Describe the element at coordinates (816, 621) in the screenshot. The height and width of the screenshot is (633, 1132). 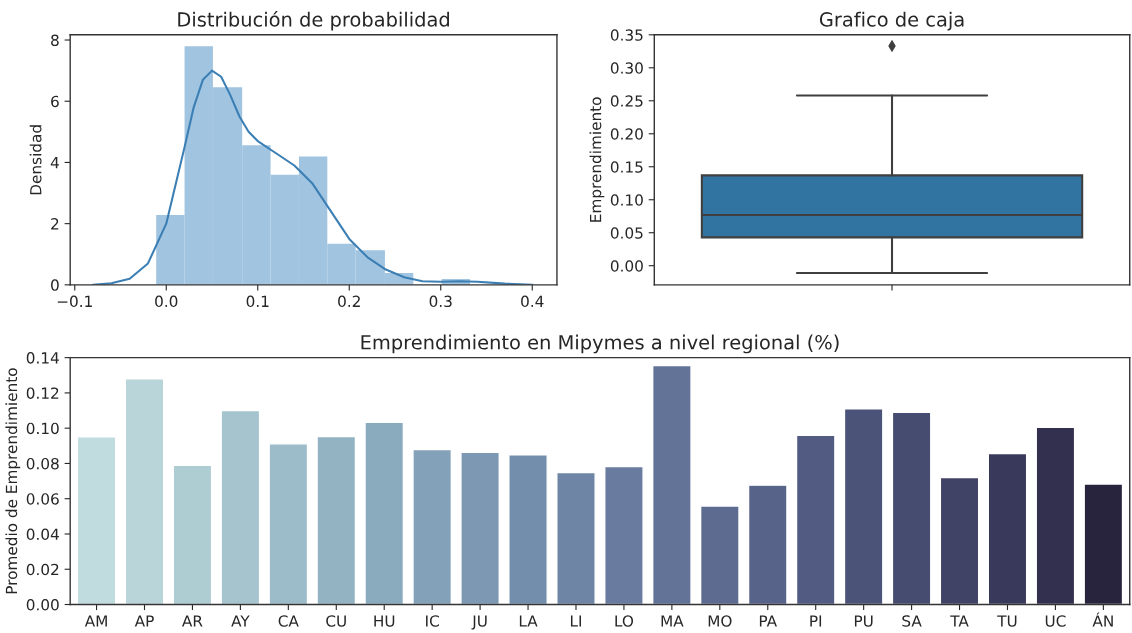
I see `x-tick-label: PI` at that location.